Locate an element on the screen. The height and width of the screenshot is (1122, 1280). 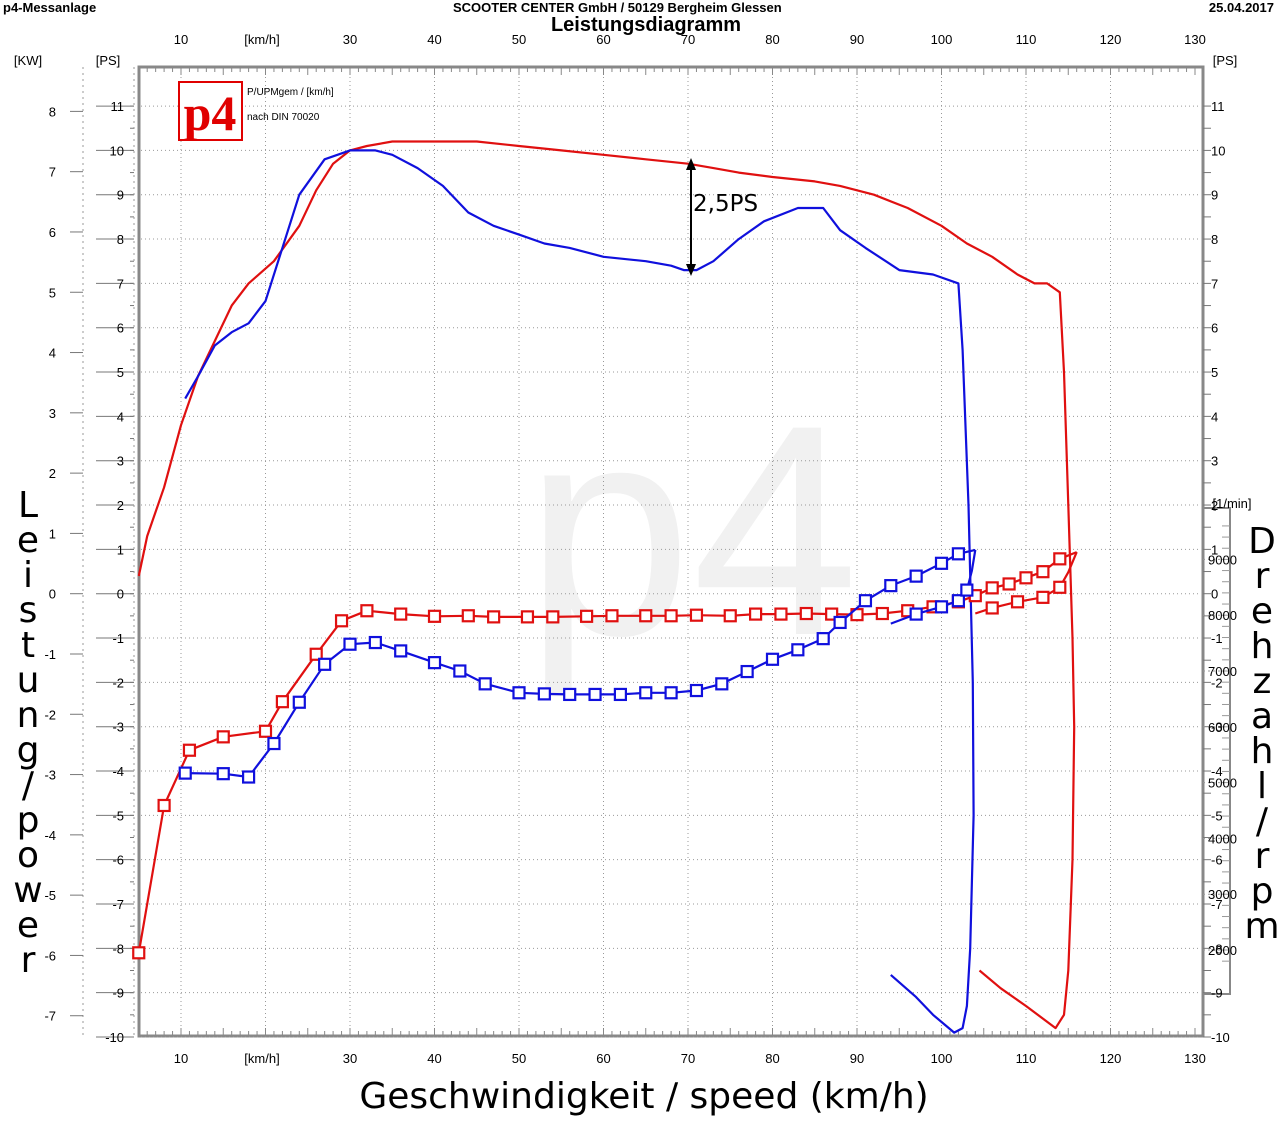
ps-tick-label-right: -4 is located at coordinates (1217, 771).